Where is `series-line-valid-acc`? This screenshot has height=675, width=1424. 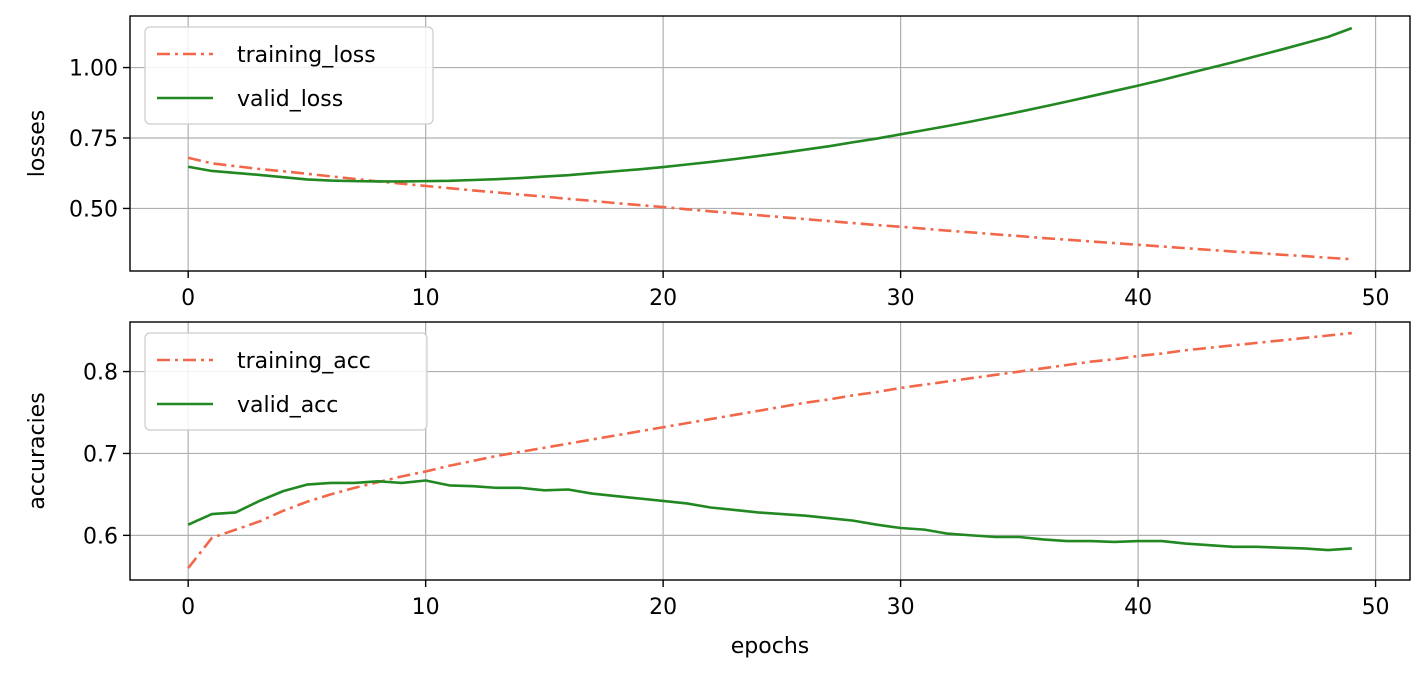 series-line-valid-acc is located at coordinates (769, 515).